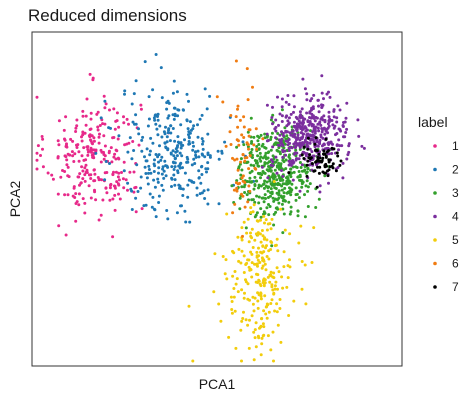 The width and height of the screenshot is (474, 402). Describe the element at coordinates (455, 264) in the screenshot. I see `legend-label: 6` at that location.